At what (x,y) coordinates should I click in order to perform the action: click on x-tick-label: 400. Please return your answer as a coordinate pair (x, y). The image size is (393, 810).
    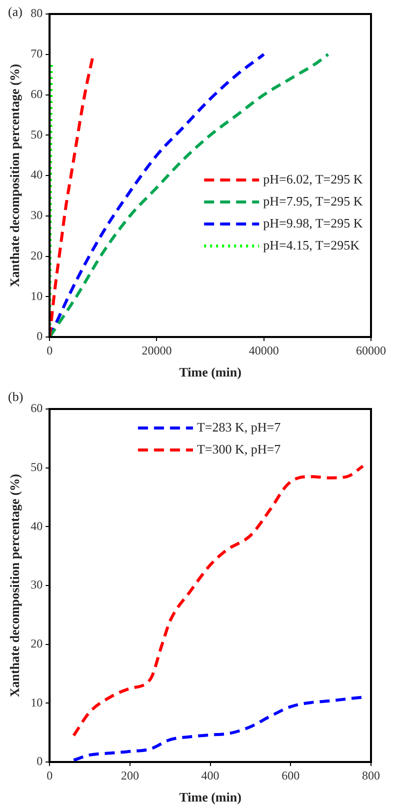
    Looking at the image, I should click on (210, 775).